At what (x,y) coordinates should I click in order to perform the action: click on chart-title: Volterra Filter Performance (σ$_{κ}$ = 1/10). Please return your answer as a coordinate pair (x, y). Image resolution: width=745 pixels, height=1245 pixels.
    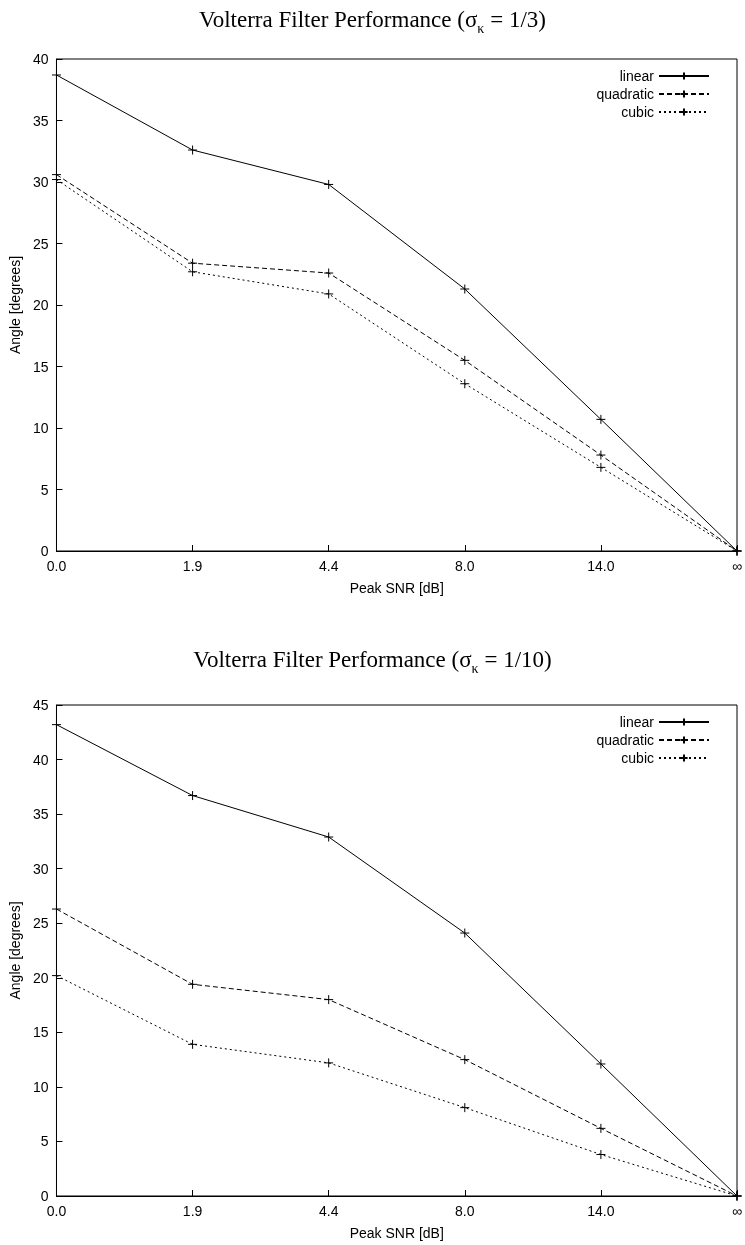
    Looking at the image, I should click on (372, 662).